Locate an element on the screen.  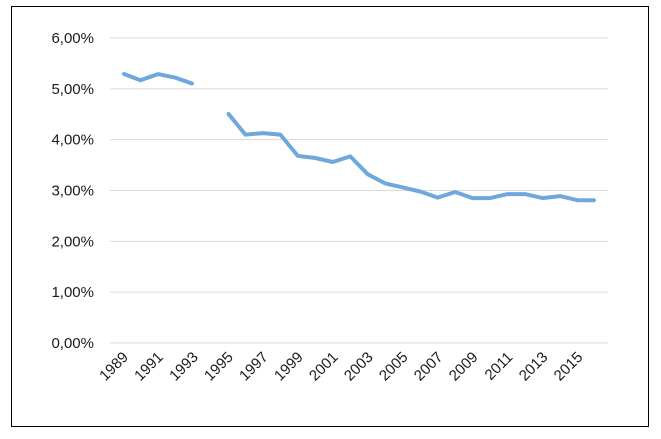
x-tick-label: 1997 is located at coordinates (254, 367).